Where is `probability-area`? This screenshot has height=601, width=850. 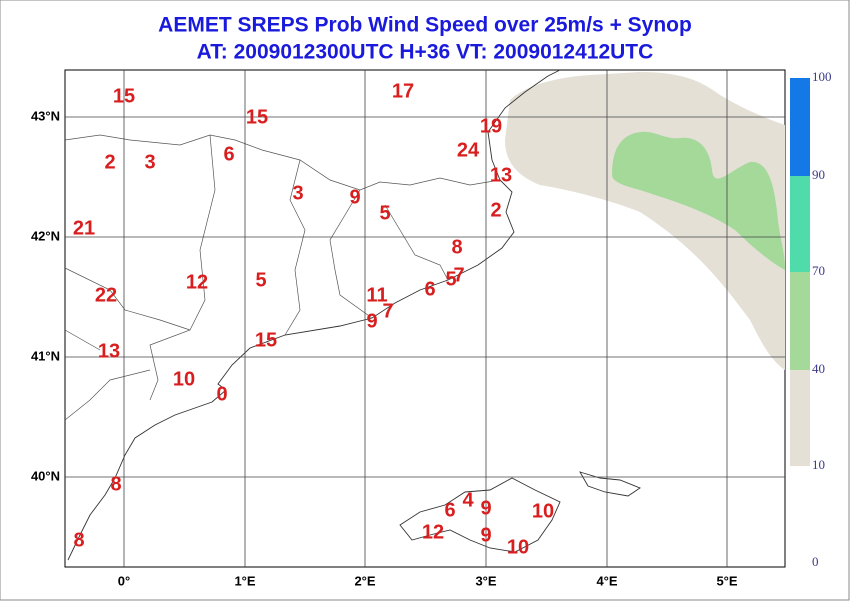 probability-area is located at coordinates (698, 200).